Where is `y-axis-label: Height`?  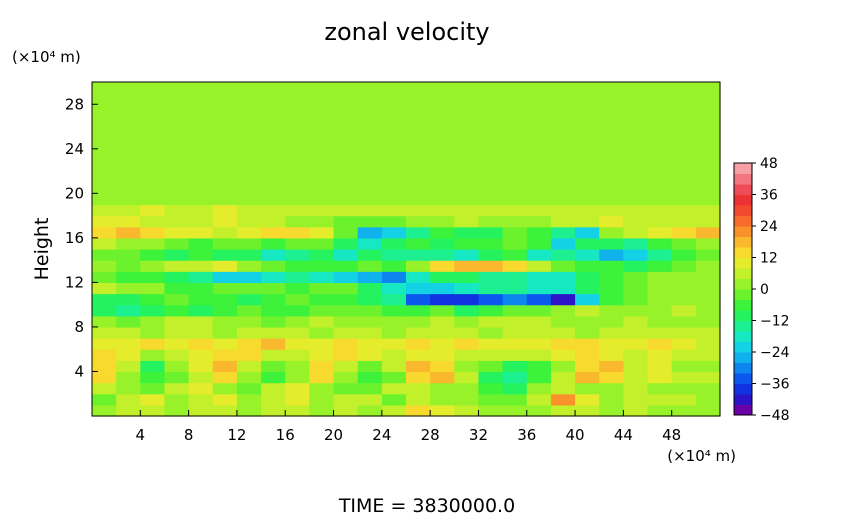 y-axis-label: Height is located at coordinates (42, 249).